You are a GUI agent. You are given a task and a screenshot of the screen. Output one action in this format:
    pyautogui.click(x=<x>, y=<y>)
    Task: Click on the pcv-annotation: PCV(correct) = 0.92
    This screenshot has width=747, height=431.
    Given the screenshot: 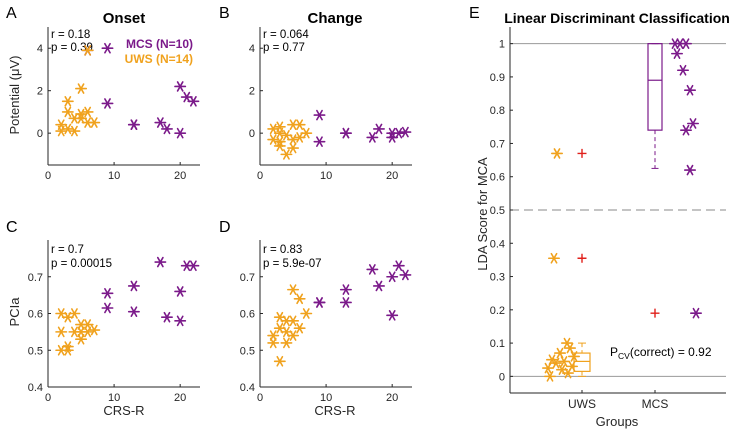 What is the action you would take?
    pyautogui.click(x=661, y=353)
    